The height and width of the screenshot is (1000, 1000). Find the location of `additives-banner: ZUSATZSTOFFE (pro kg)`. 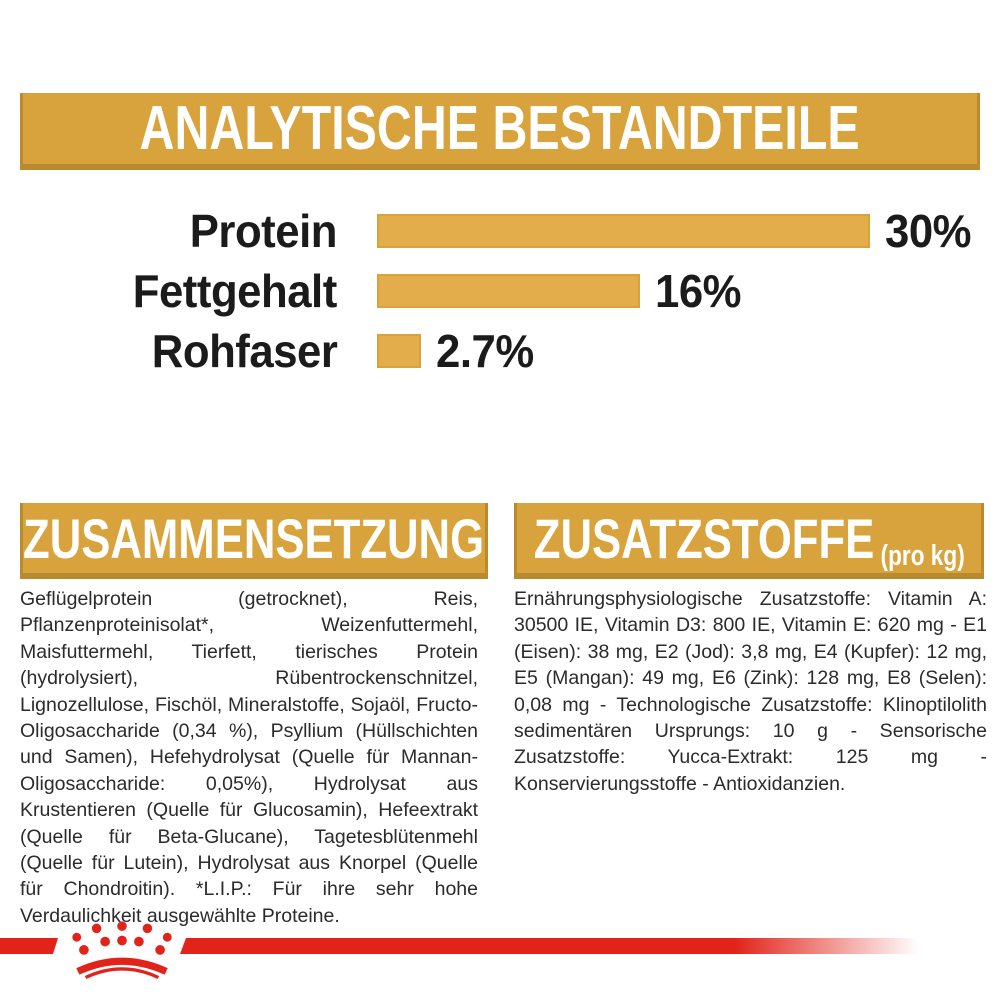

additives-banner: ZUSATZSTOFFE (pro kg) is located at coordinates (749, 541).